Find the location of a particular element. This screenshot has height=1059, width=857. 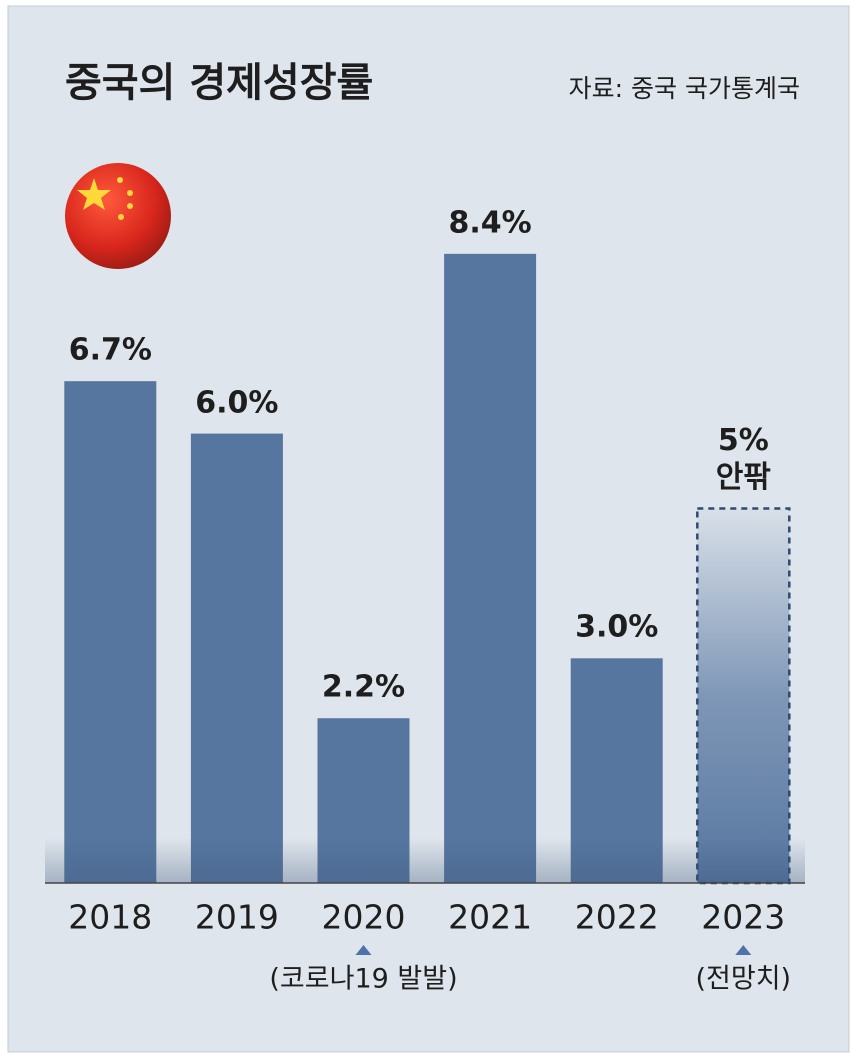

value-label: 5% 안팎 is located at coordinates (743, 459).